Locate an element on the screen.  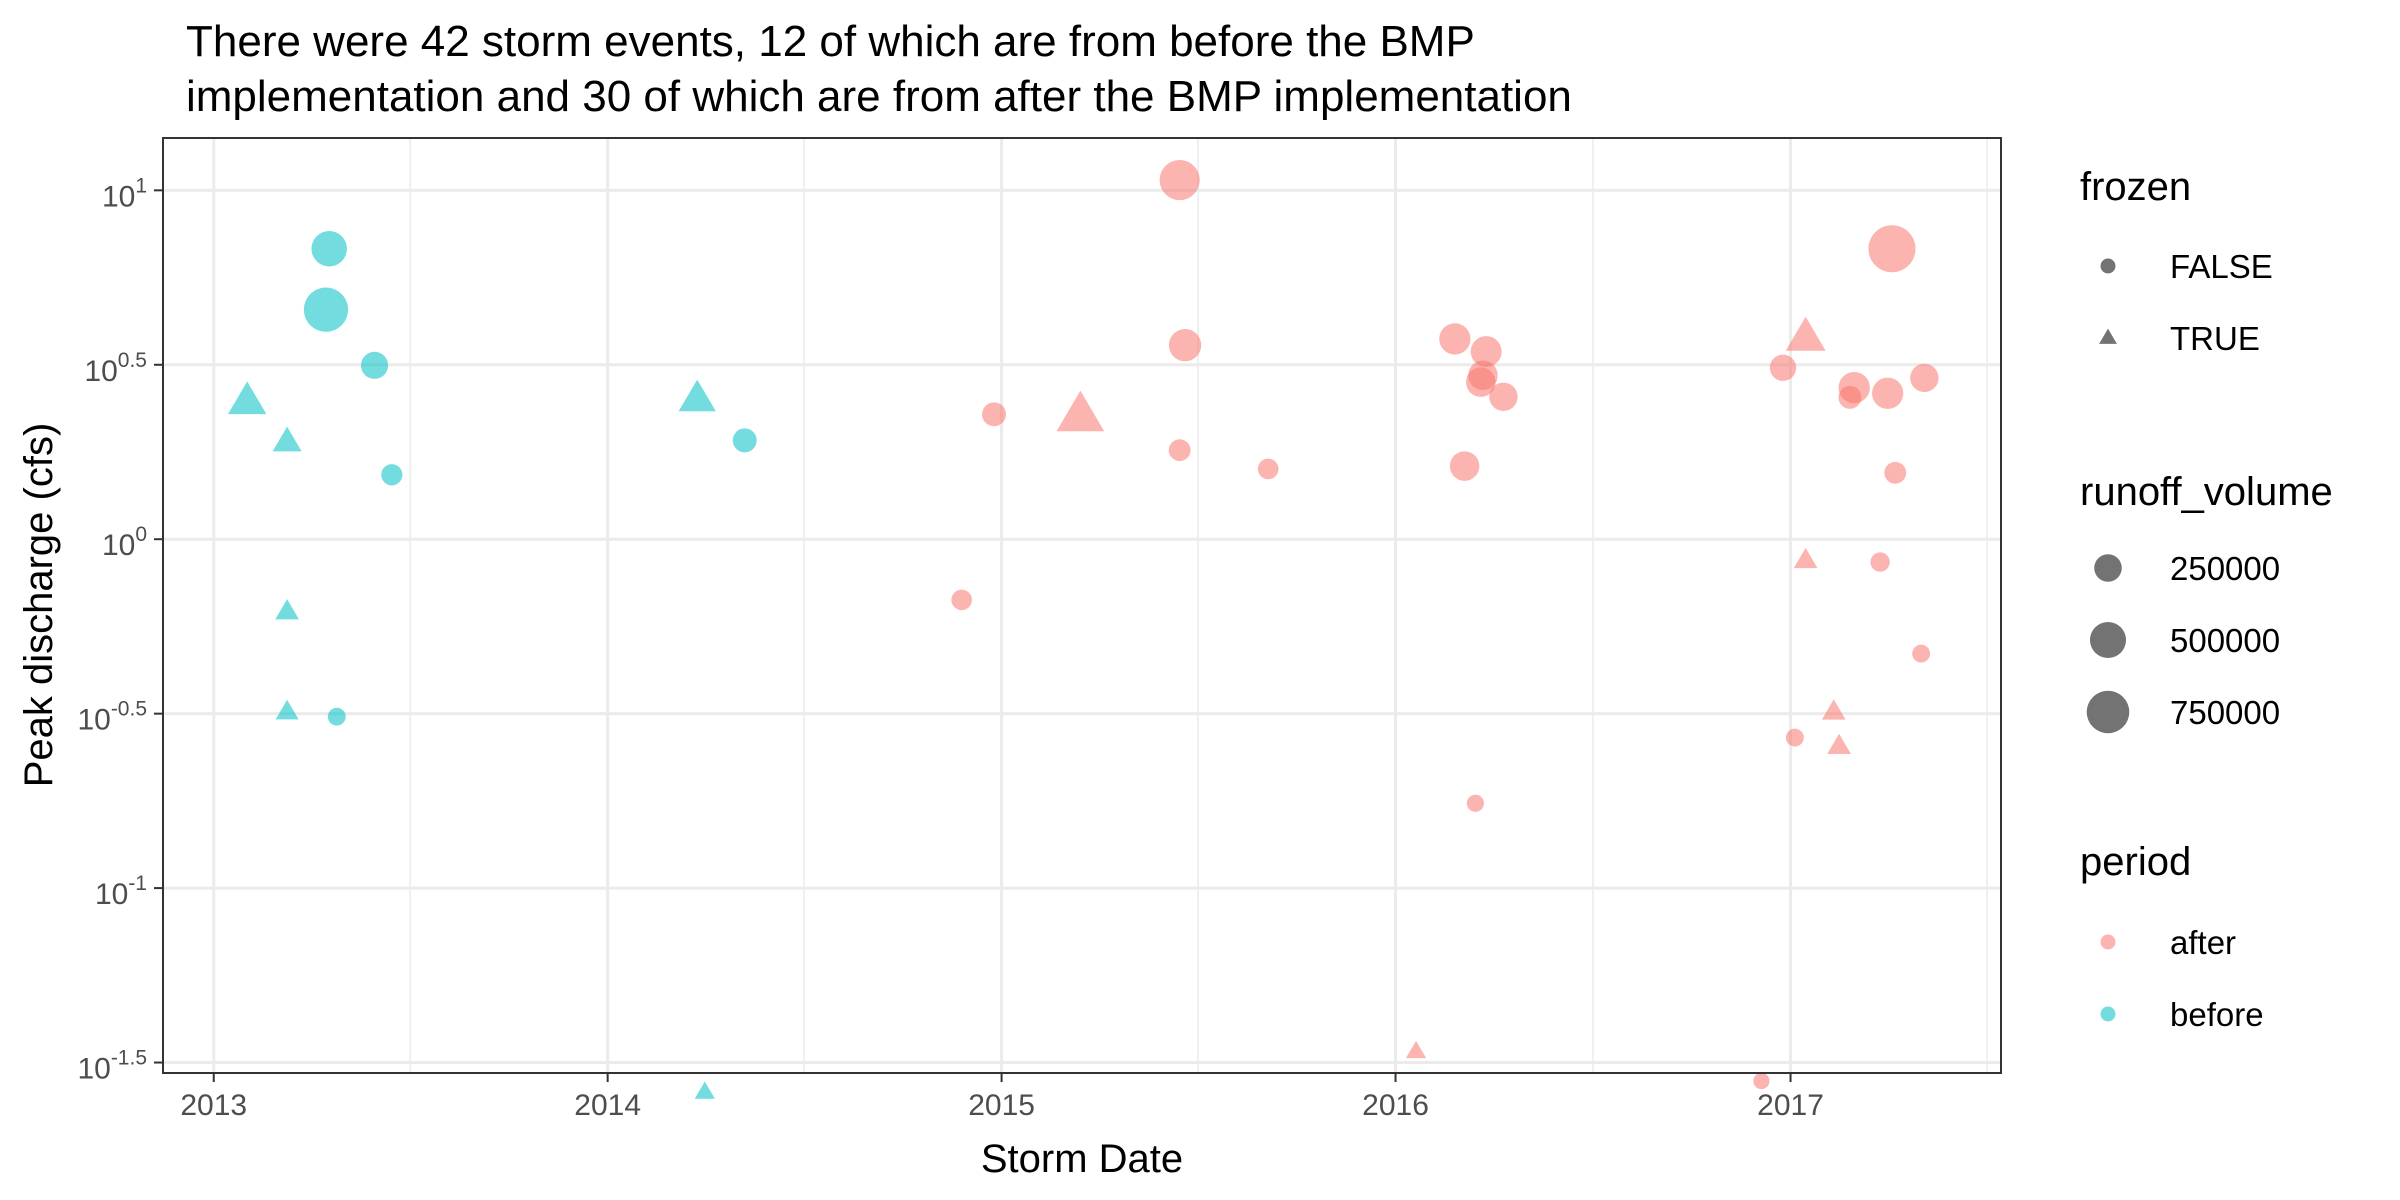
x-tick-label: 2017 is located at coordinates (1790, 1105).